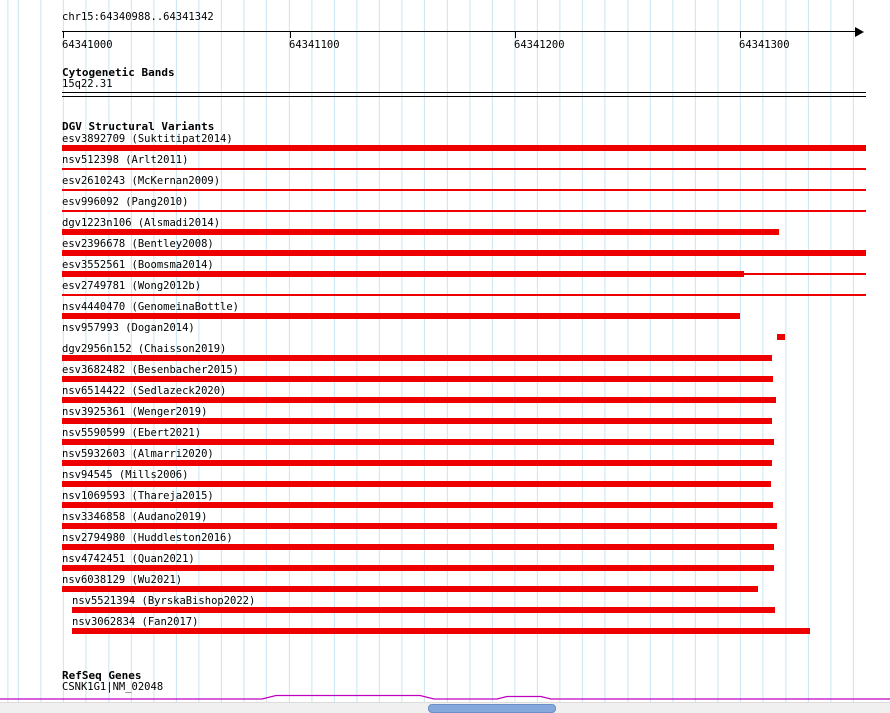  What do you see at coordinates (464, 94) in the screenshot?
I see `cytoband-glyph` at bounding box center [464, 94].